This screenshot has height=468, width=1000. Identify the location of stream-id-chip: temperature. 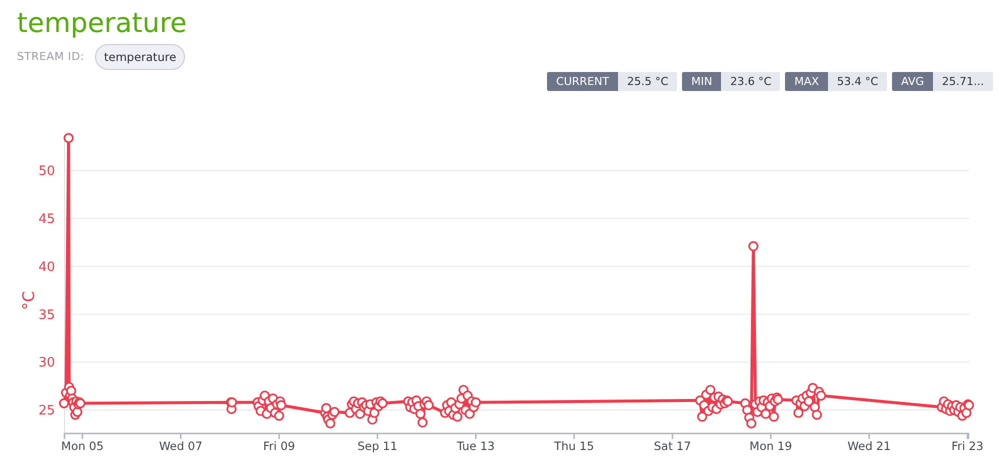
(140, 57).